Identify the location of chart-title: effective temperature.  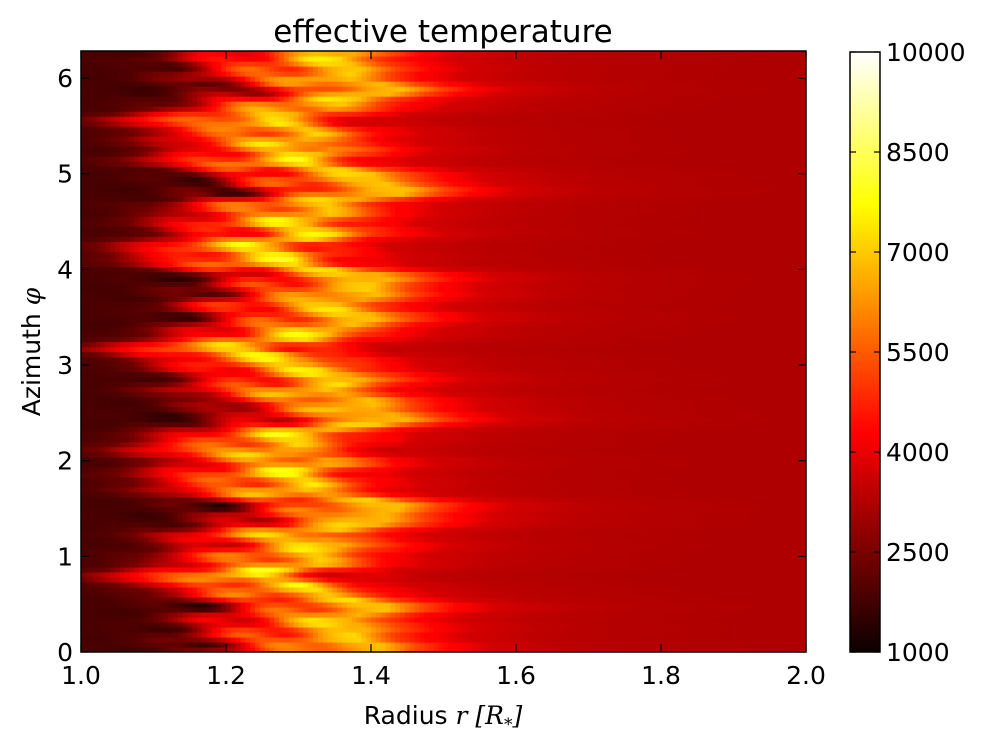
(442, 32).